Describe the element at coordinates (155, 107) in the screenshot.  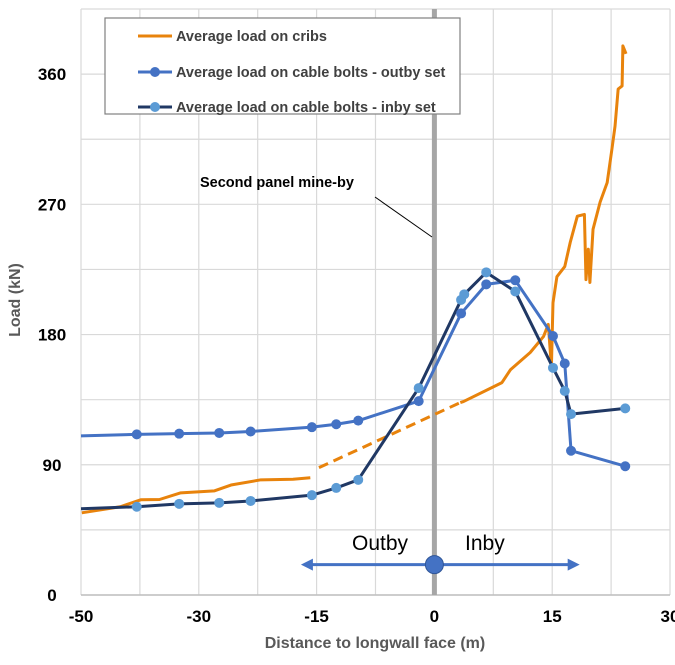
I see `legend-marker-inby` at that location.